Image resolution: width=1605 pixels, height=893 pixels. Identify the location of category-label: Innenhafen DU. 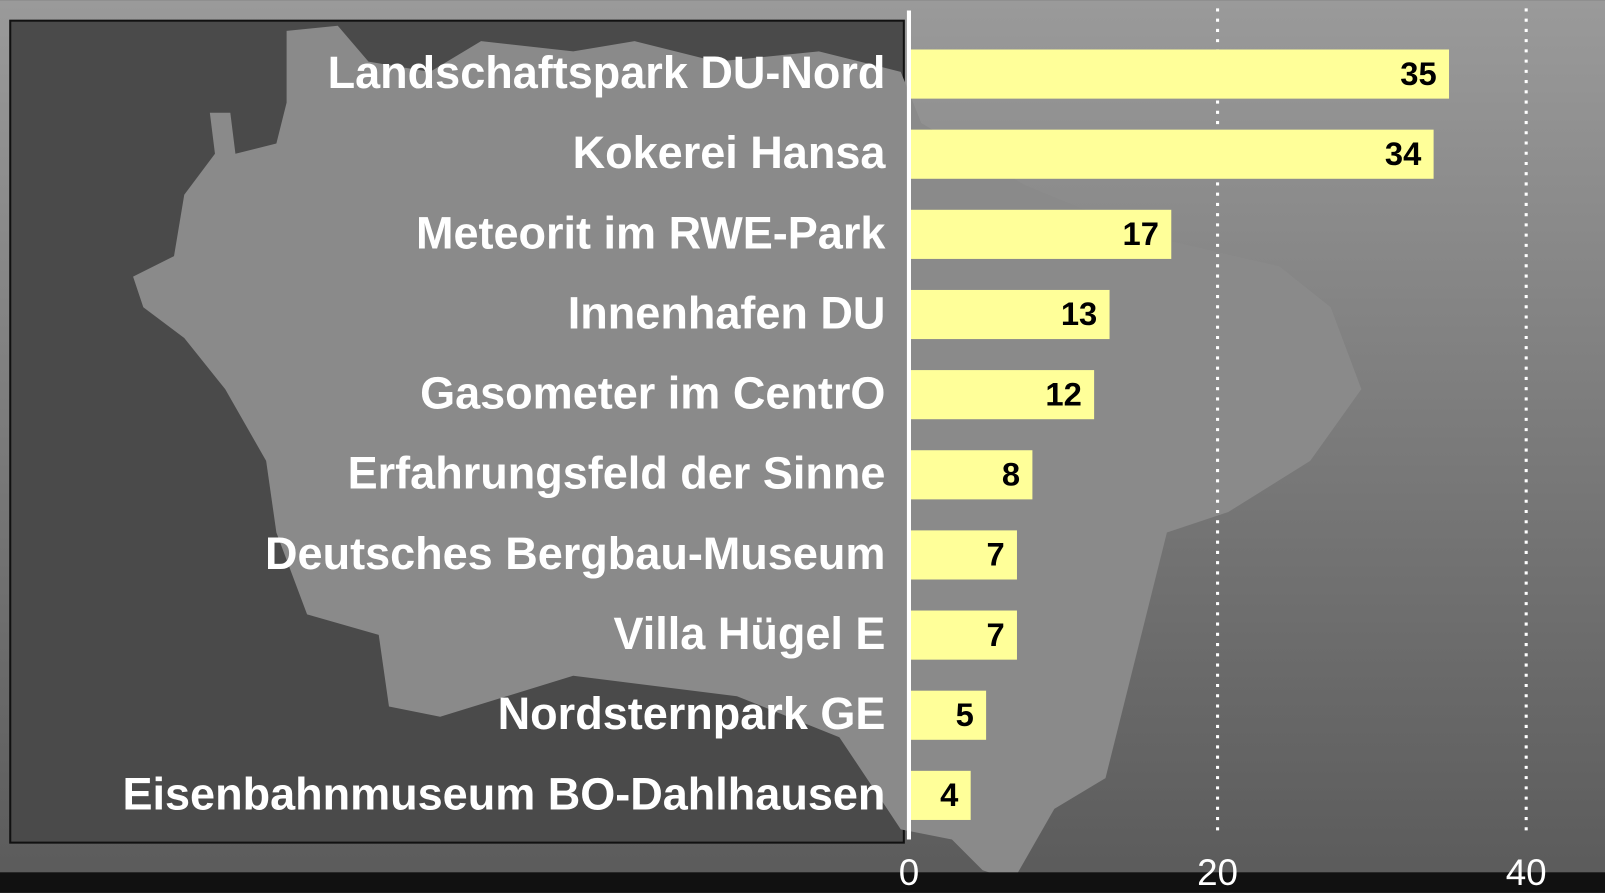
(727, 312).